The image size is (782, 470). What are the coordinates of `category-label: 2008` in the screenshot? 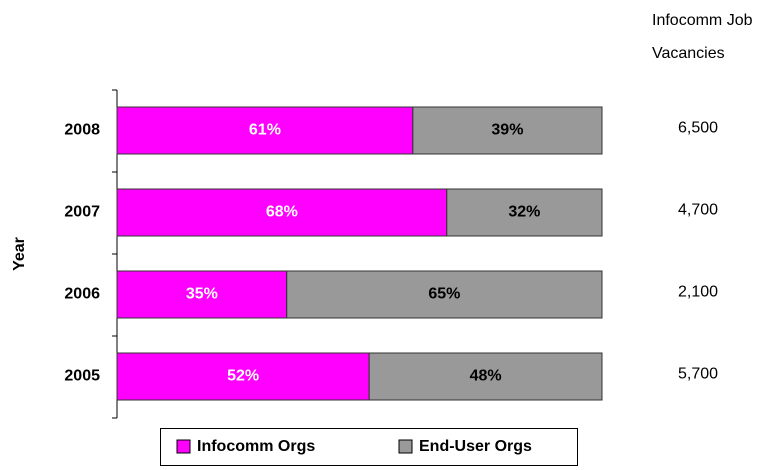 It's located at (82, 130).